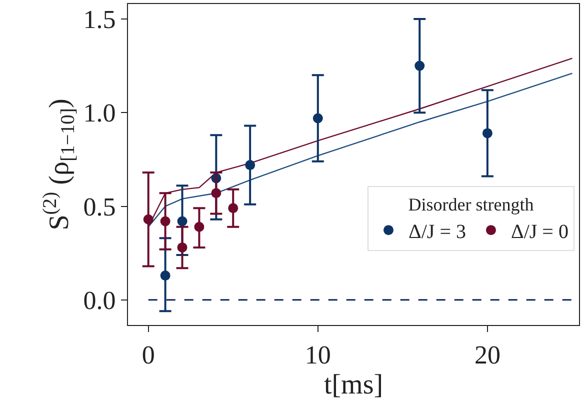  I want to click on y-tick-label: 1.0, so click(99, 113).